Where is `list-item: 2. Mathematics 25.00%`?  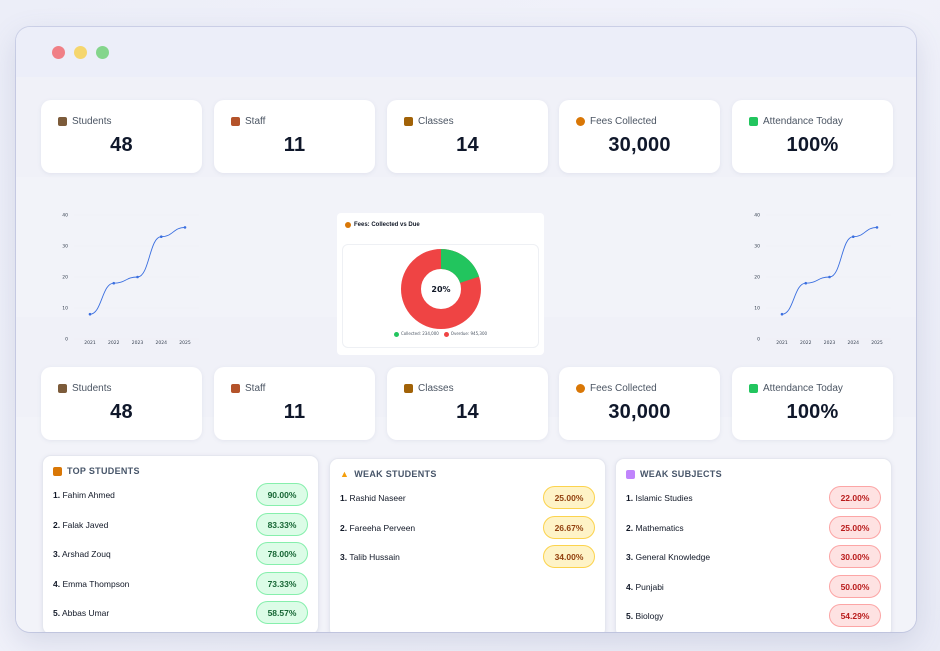 list-item: 2. Mathematics 25.00% is located at coordinates (753, 528).